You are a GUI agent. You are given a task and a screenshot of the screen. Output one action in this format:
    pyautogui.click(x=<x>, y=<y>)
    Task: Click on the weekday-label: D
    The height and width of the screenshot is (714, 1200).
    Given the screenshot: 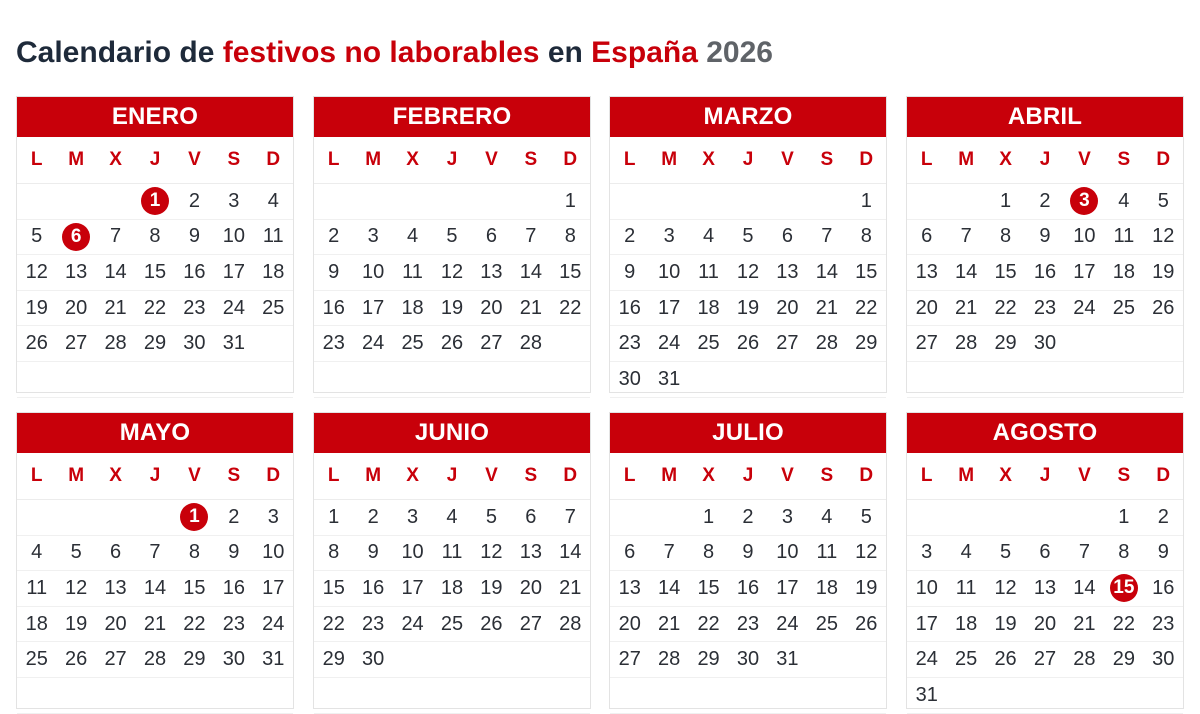 What is the action you would take?
    pyautogui.click(x=866, y=159)
    